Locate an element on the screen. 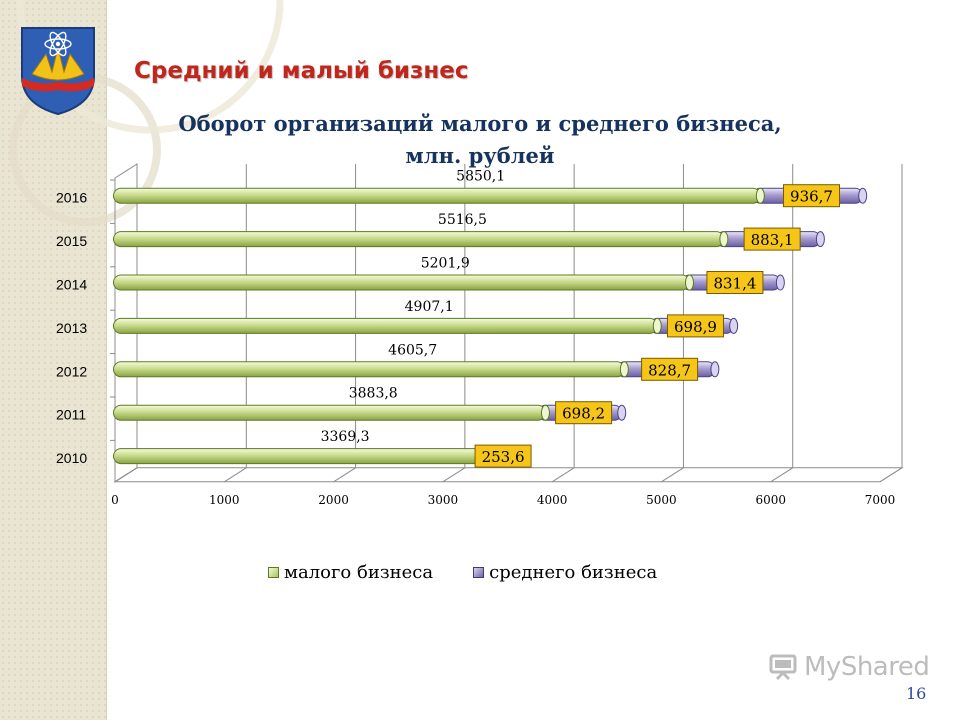 Image resolution: width=960 pixels, height=720 pixels. data-label-medium-2012: 828,7 is located at coordinates (670, 369).